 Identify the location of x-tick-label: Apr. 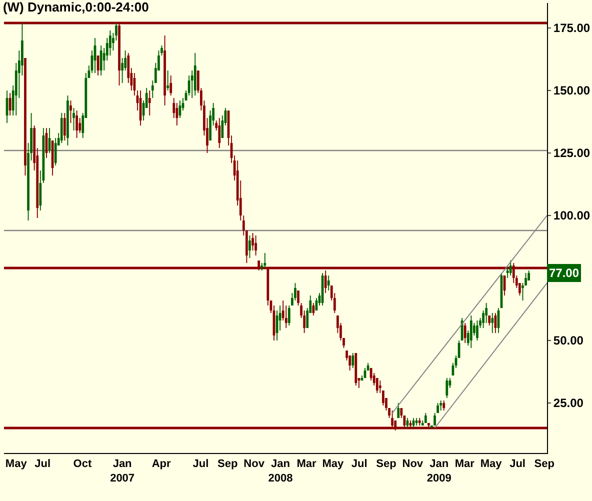
(162, 464).